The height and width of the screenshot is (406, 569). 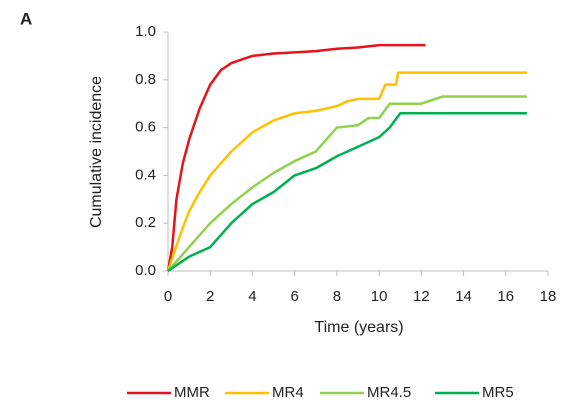 I want to click on x-tick-label: 4, so click(x=252, y=296).